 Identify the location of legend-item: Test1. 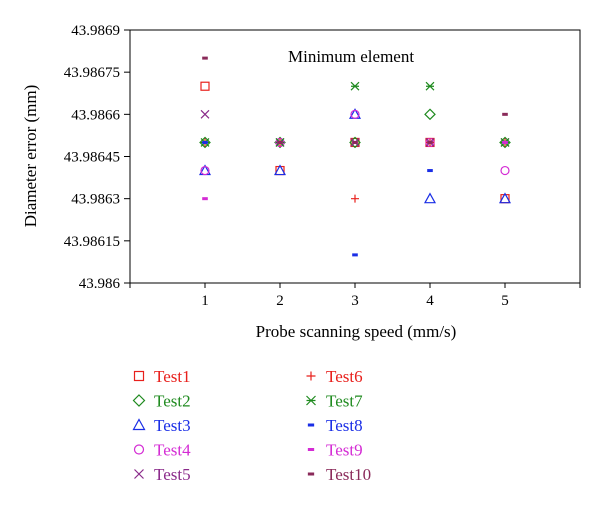
(162, 376).